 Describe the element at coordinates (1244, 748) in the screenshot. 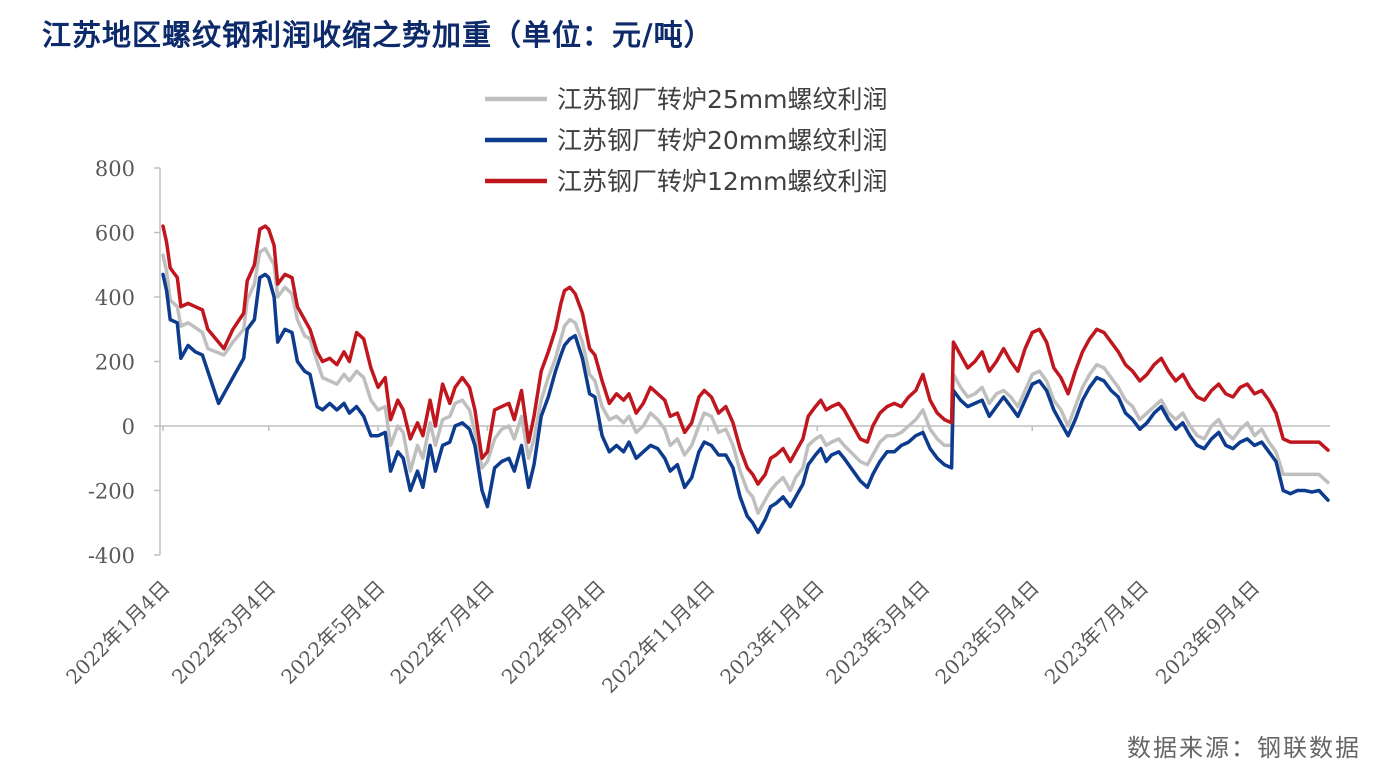

I see `data-source: 数据来源：钢联数据` at that location.